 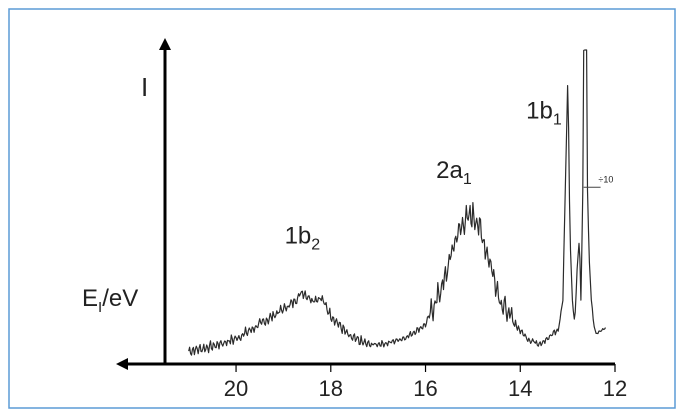 What do you see at coordinates (425, 388) in the screenshot?
I see `x-tick-label: 16` at bounding box center [425, 388].